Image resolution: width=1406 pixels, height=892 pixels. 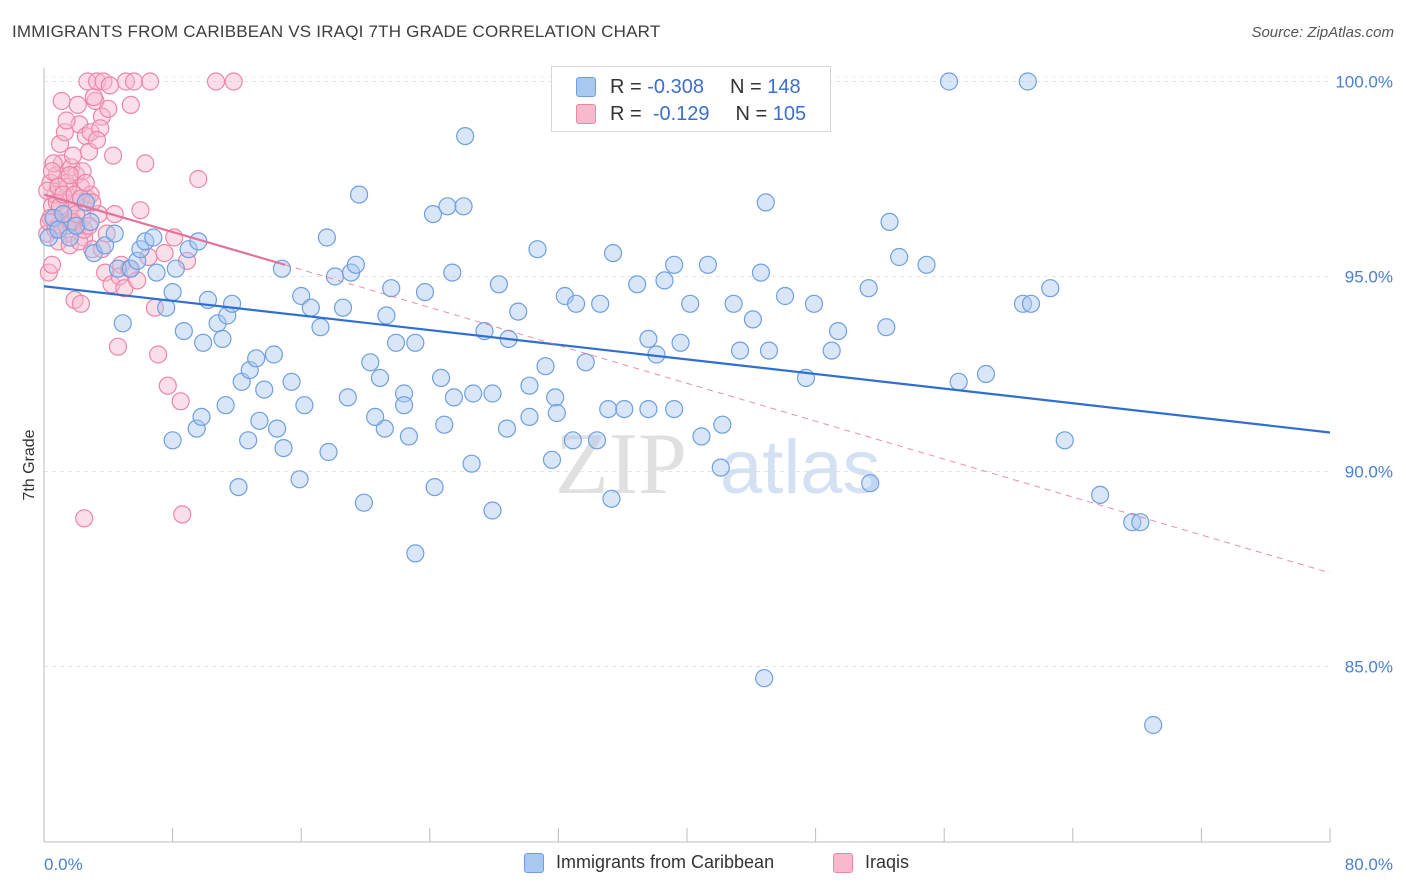 I want to click on bottom-legend-label: Iraqis, so click(x=887, y=862).